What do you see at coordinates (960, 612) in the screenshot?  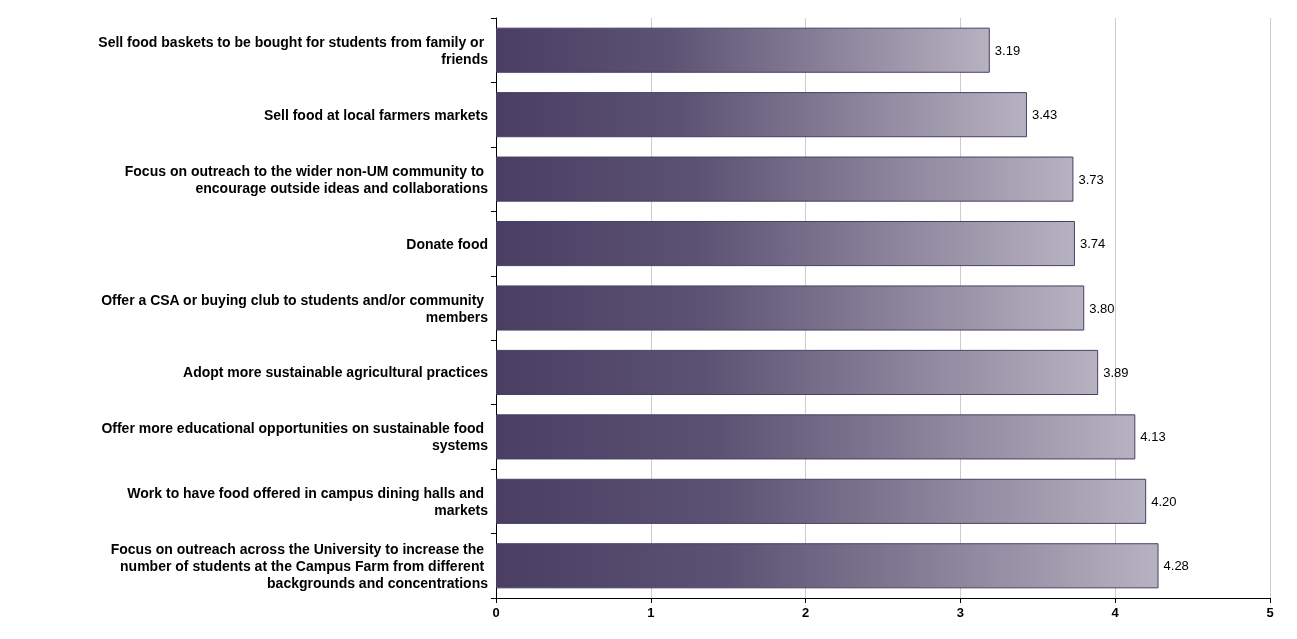 I see `x-tick-label: 3` at bounding box center [960, 612].